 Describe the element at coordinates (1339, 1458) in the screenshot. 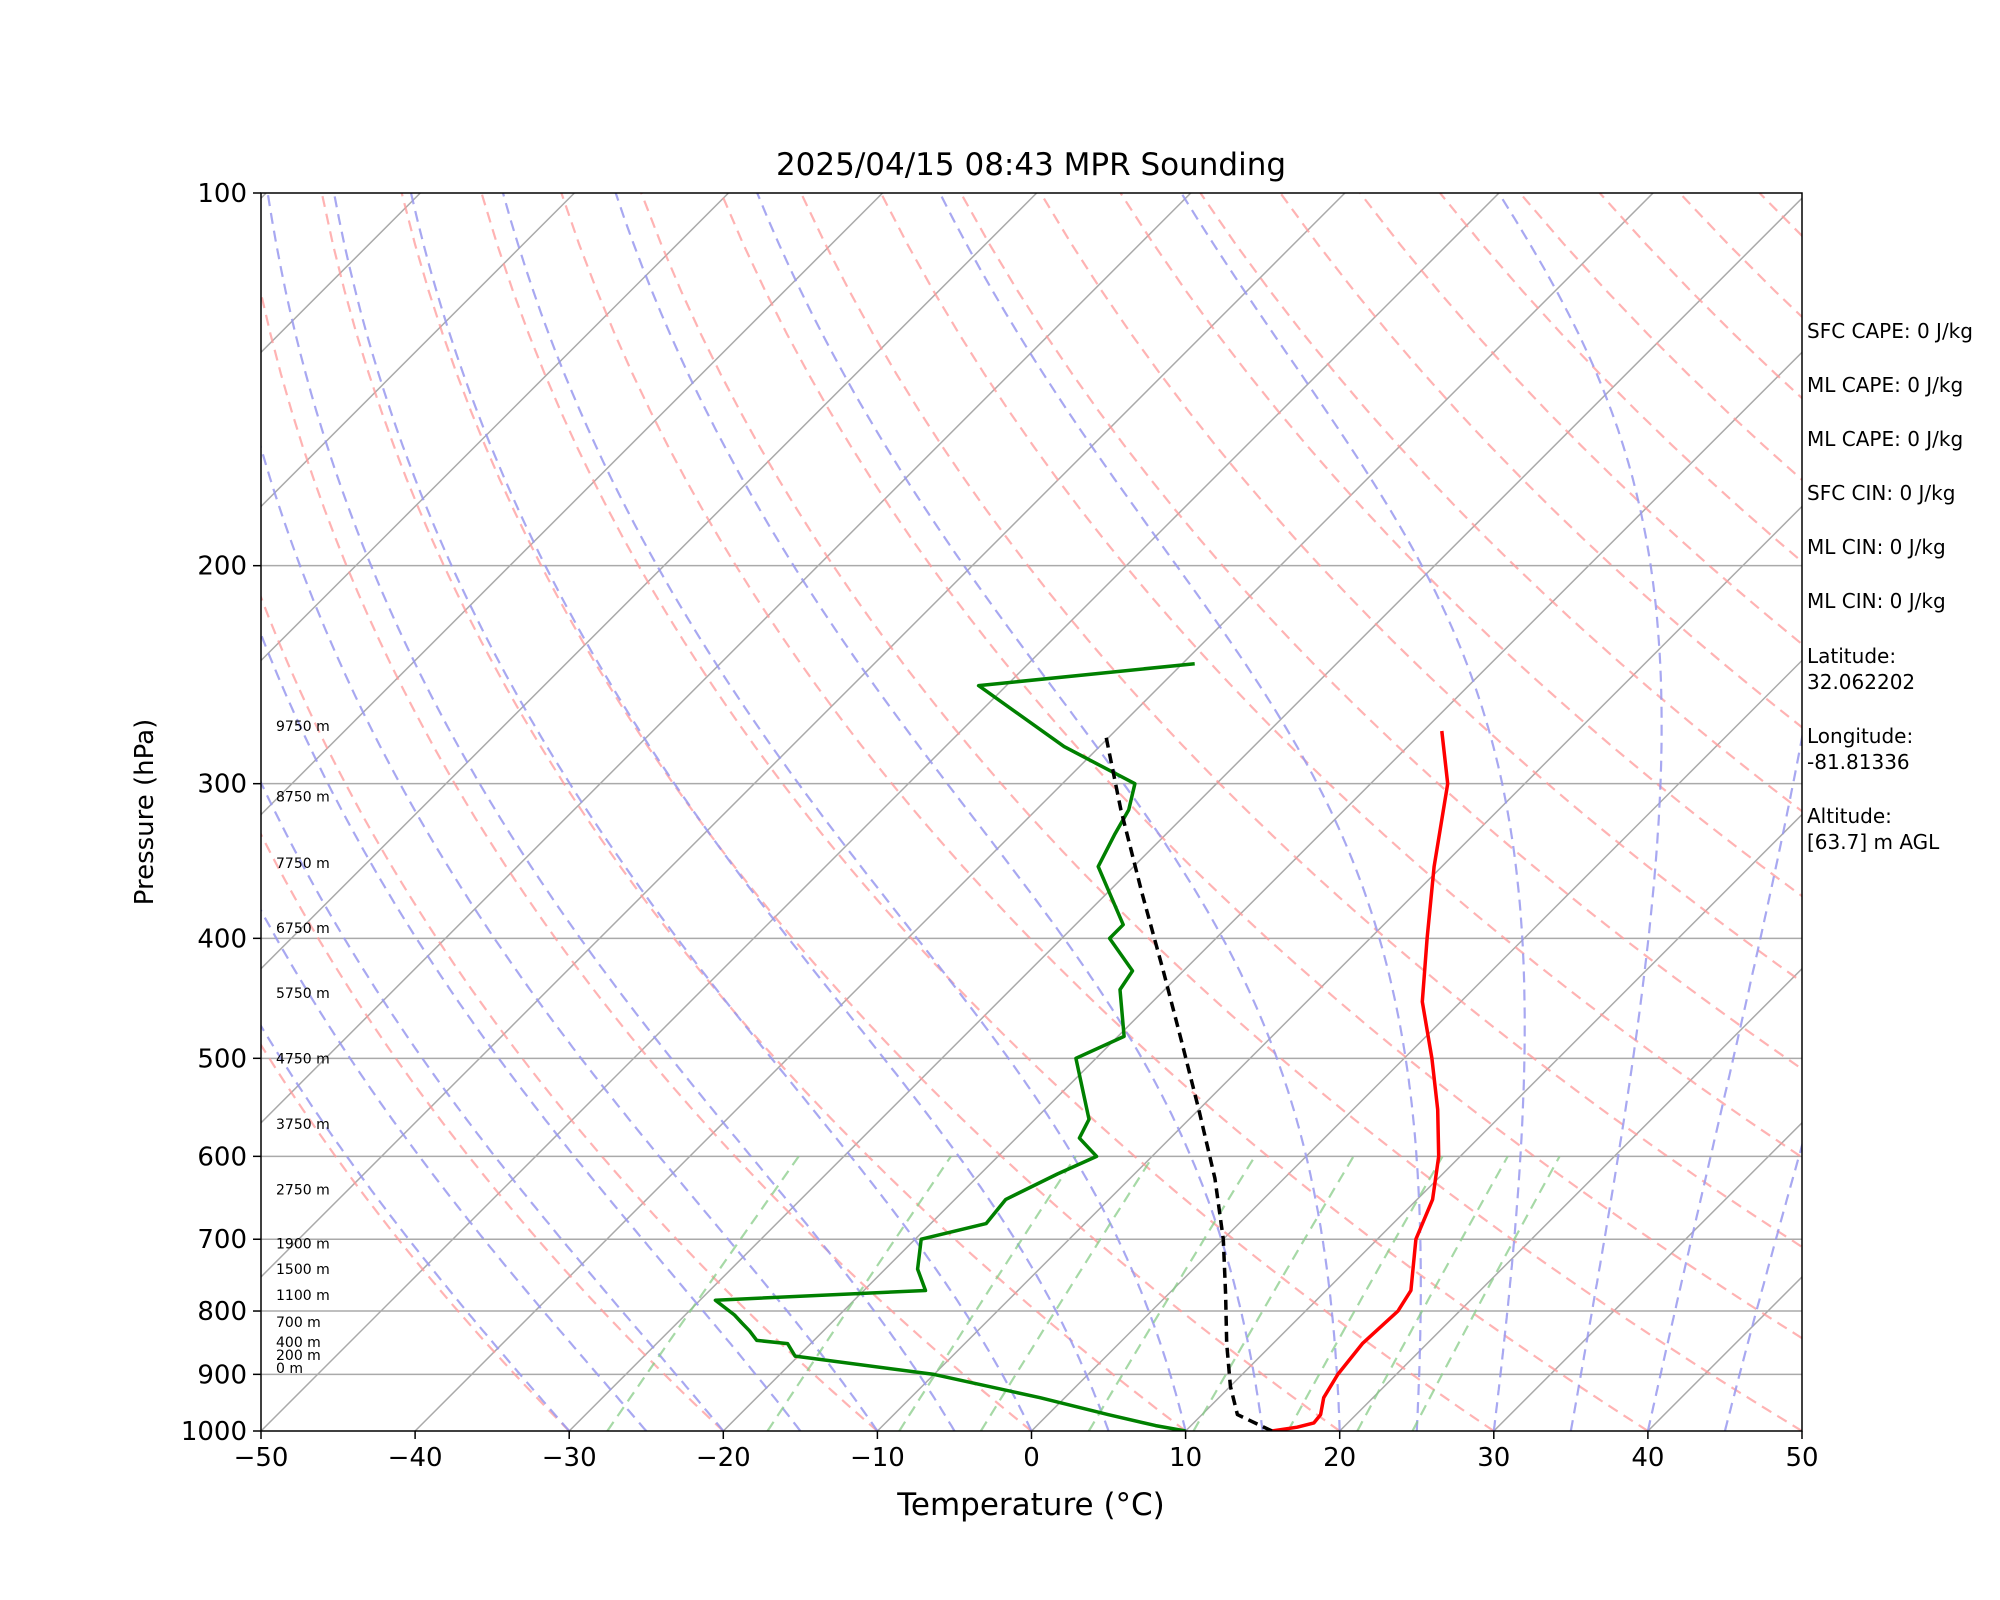

I see `x-tick-label: 20` at that location.